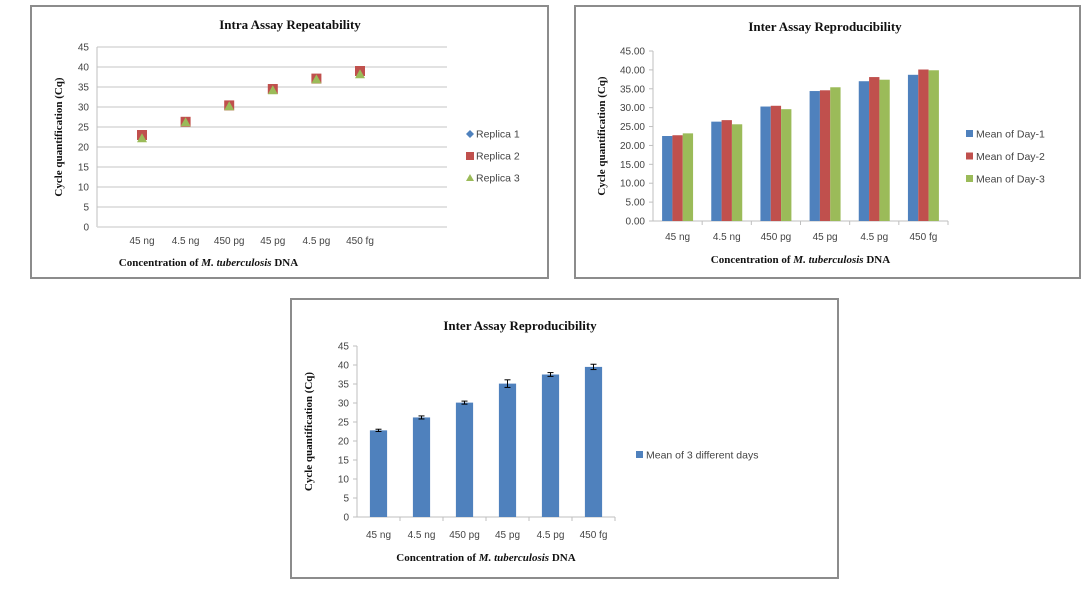 This screenshot has height=606, width=1091. What do you see at coordinates (874, 237) in the screenshot?
I see `chart2-x-tick-label: 4.5 pg` at bounding box center [874, 237].